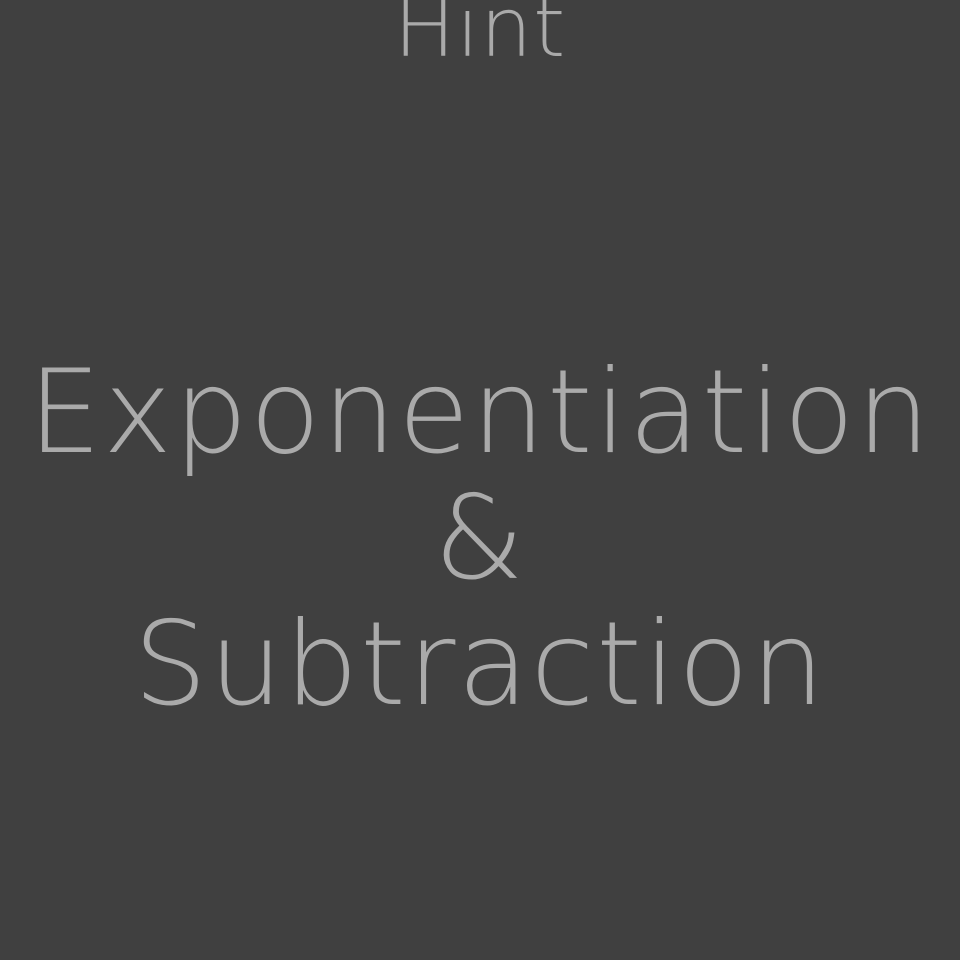  I want to click on hint-title: Hint, so click(480, 38).